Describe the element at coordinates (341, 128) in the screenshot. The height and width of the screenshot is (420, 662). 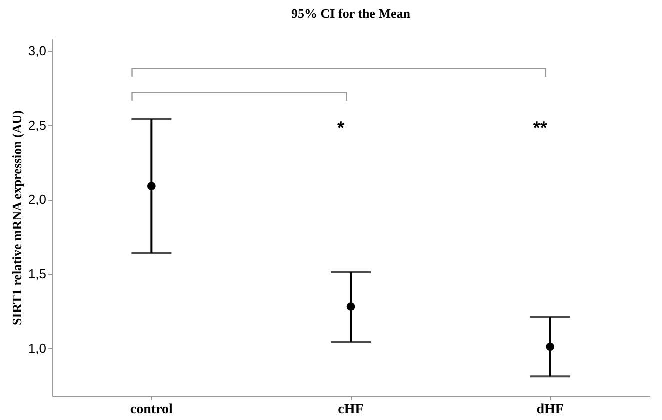
I see `annotation: *` at that location.